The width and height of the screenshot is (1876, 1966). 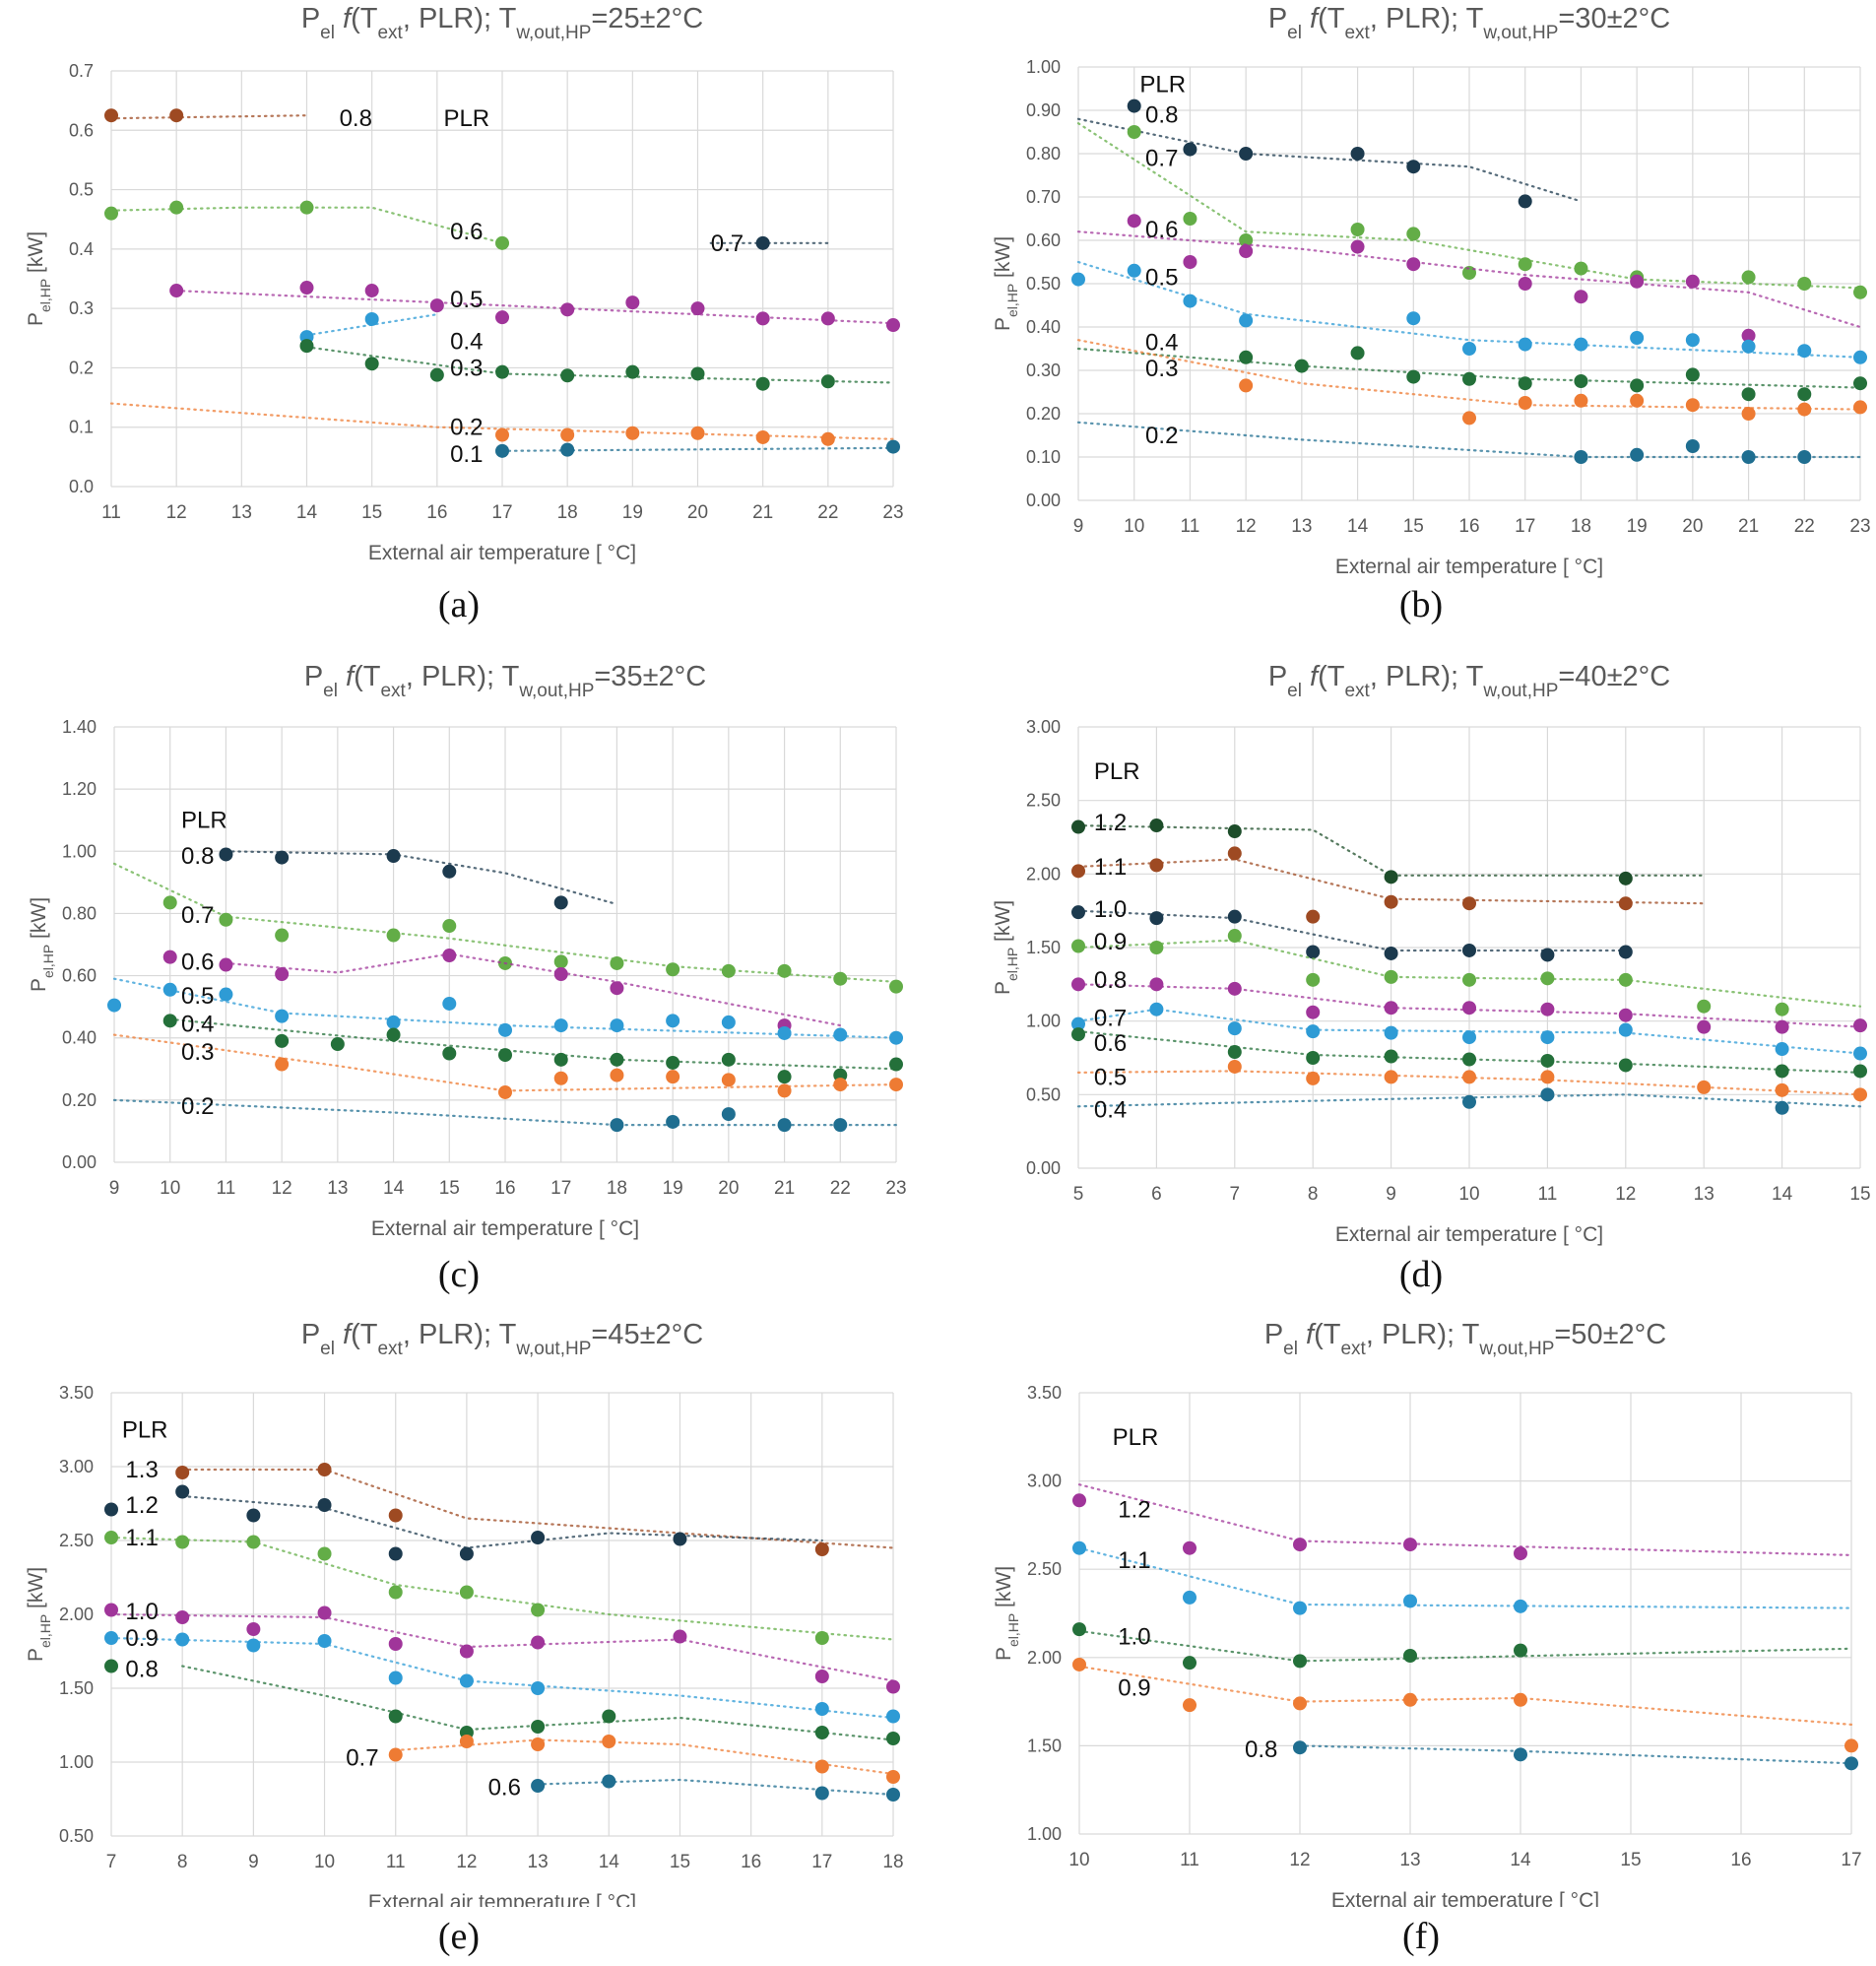 I want to click on x-tick-label: 15, so click(x=450, y=1188).